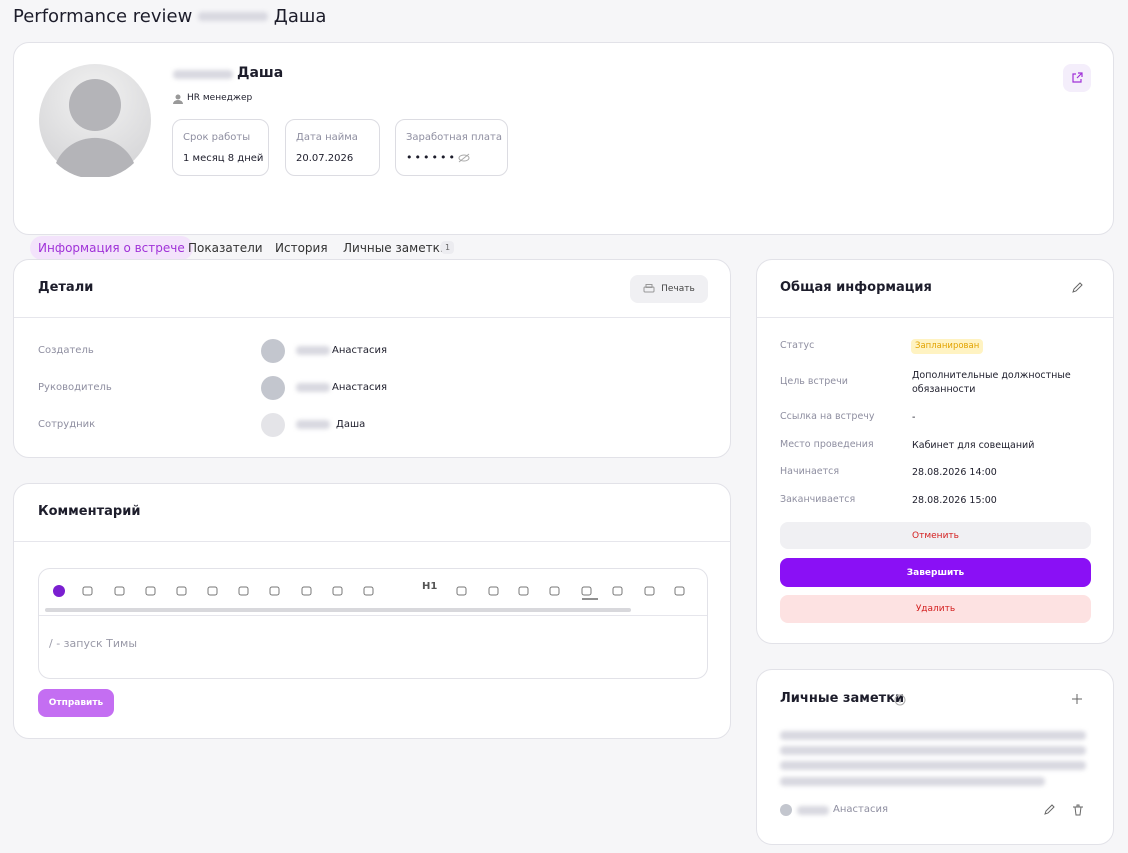 The height and width of the screenshot is (853, 1128). I want to click on avatar, so click(95, 120).